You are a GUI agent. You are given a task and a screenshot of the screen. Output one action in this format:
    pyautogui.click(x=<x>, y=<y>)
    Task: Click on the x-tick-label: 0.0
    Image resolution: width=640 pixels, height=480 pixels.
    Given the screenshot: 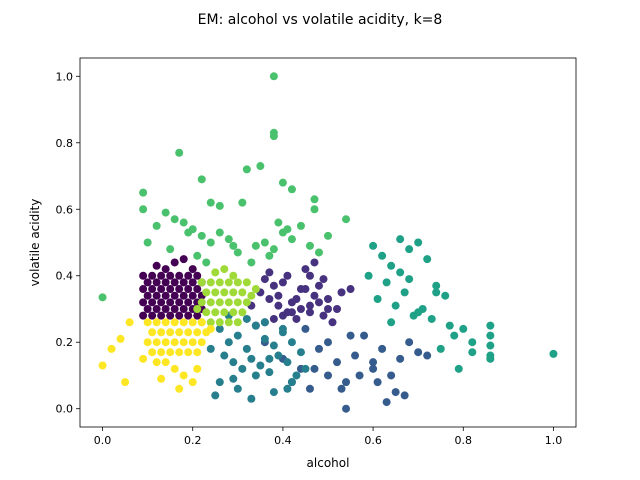 What is the action you would take?
    pyautogui.click(x=103, y=440)
    